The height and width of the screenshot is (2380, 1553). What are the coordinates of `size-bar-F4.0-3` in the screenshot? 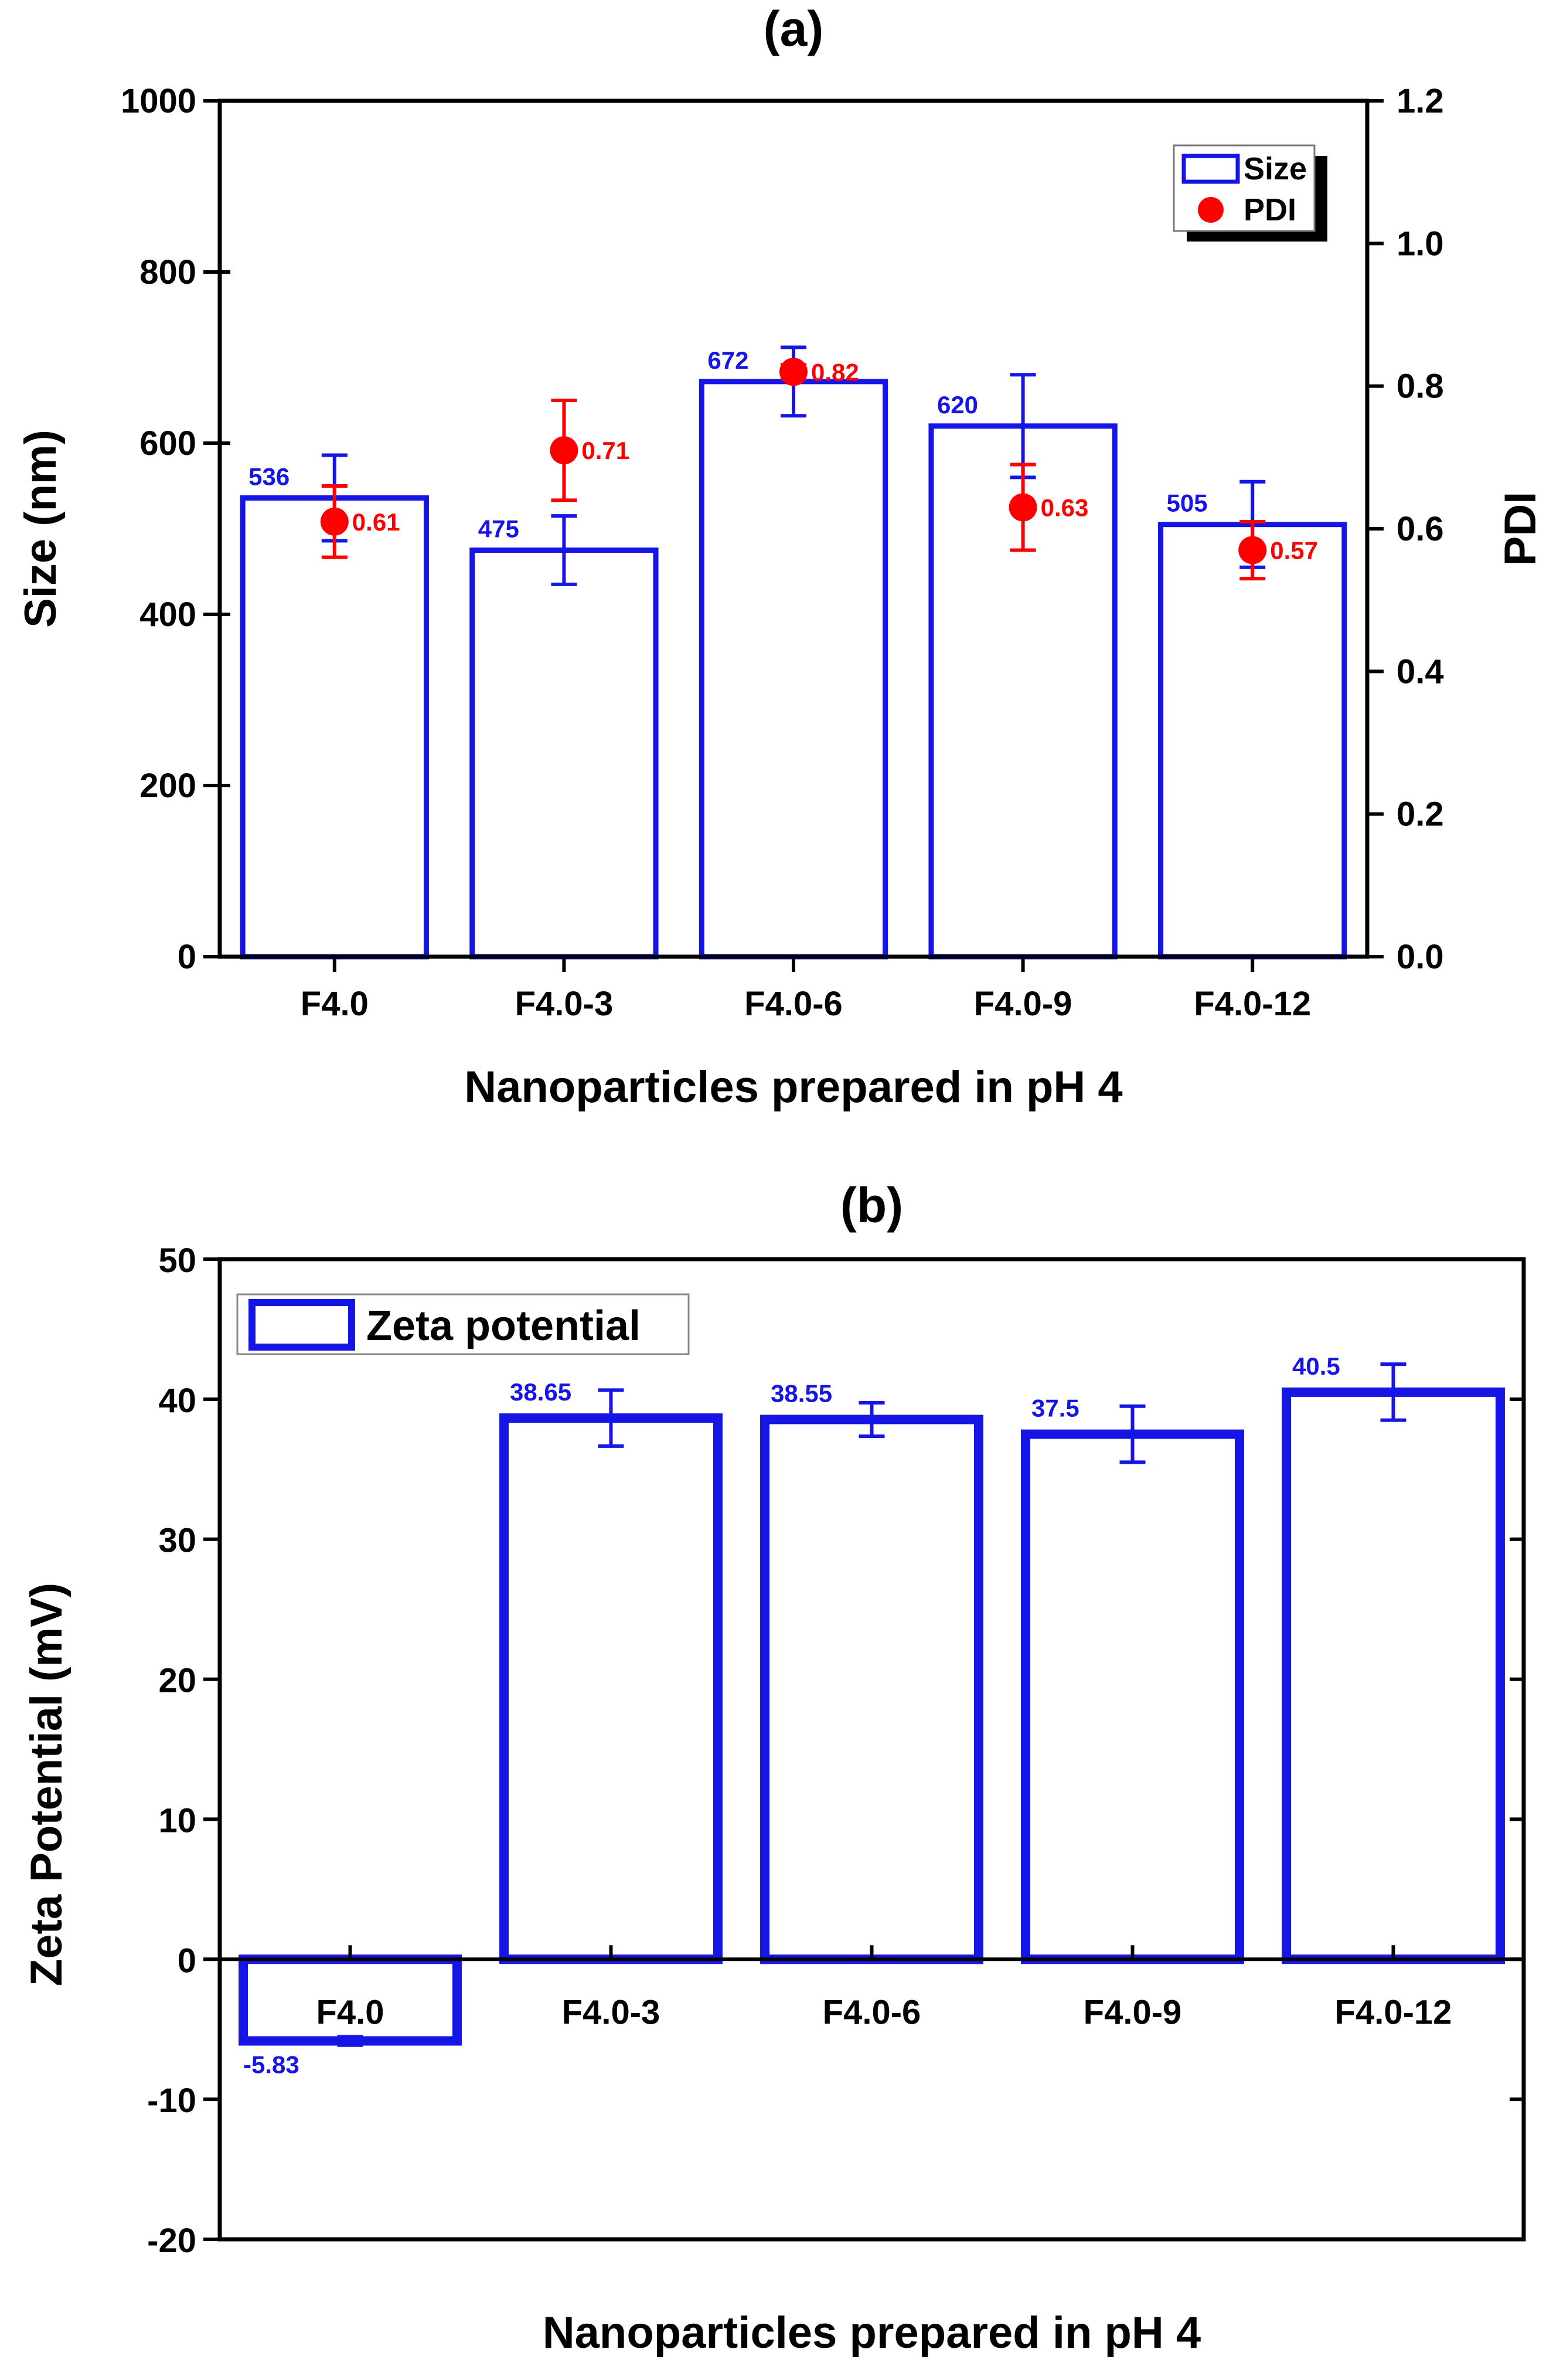 It's located at (564, 754).